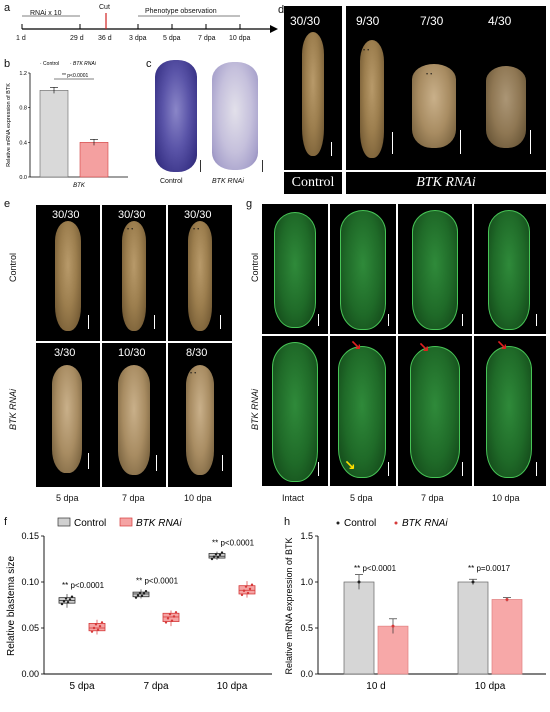 The width and height of the screenshot is (550, 712). Describe the element at coordinates (133, 498) in the screenshot. I see `e-col-7dpa: 7 dpa` at that location.